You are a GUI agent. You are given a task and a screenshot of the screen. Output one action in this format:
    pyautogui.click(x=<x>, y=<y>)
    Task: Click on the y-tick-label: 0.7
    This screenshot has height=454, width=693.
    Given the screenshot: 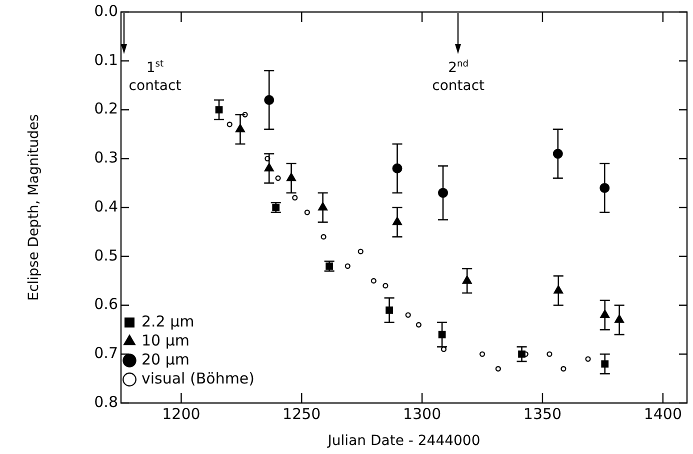 What is the action you would take?
    pyautogui.click(x=106, y=353)
    